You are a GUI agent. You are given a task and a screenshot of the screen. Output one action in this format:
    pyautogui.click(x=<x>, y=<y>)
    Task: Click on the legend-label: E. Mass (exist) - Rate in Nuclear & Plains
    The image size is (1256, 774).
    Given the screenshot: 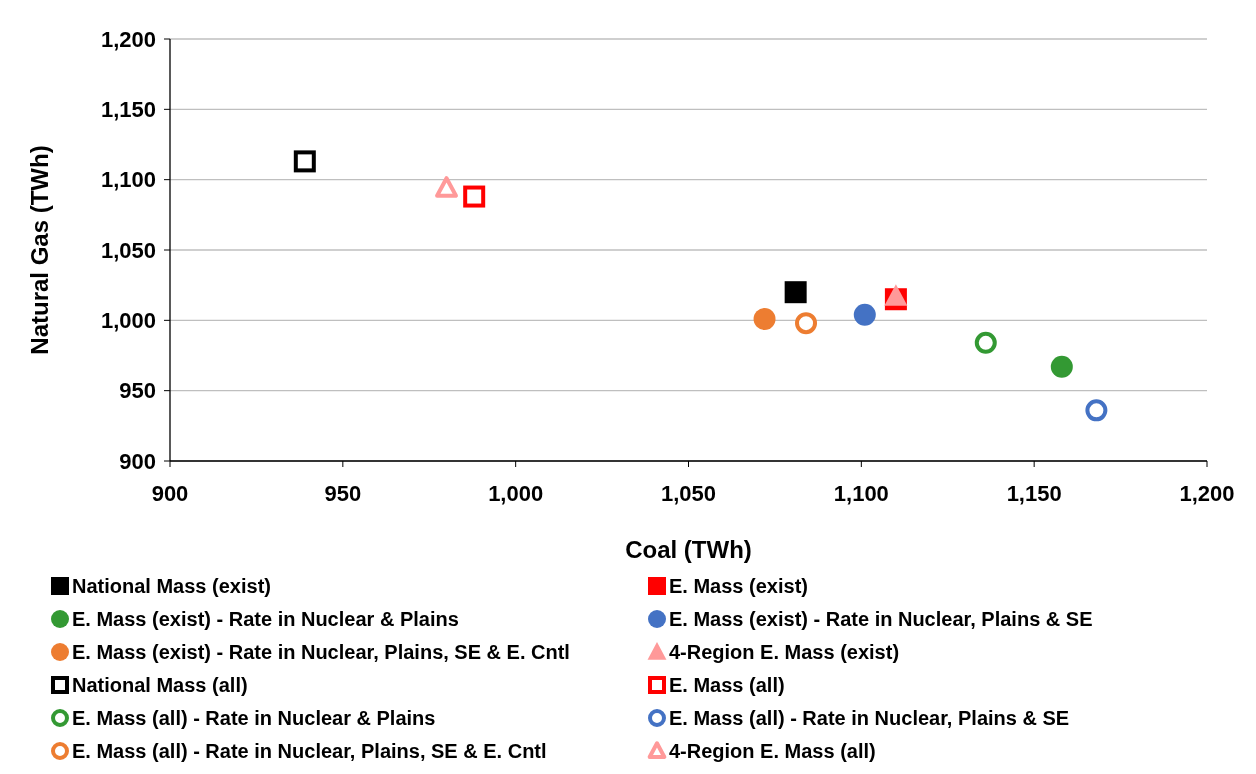 What is the action you would take?
    pyautogui.click(x=265, y=619)
    